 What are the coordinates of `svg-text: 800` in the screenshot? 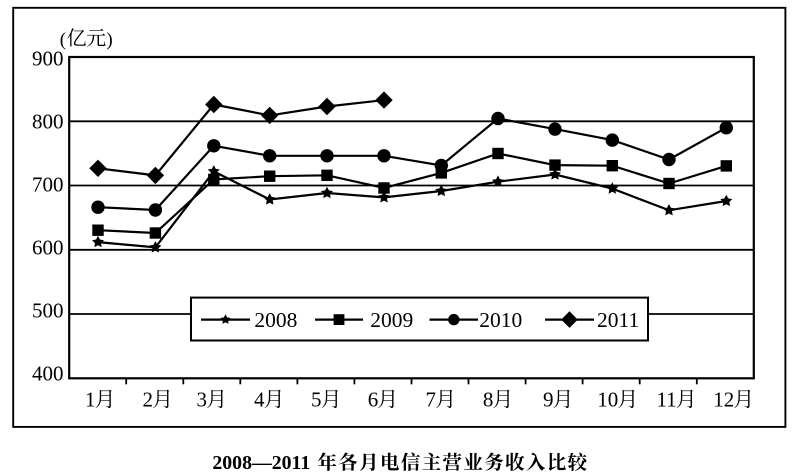 It's located at (48, 122).